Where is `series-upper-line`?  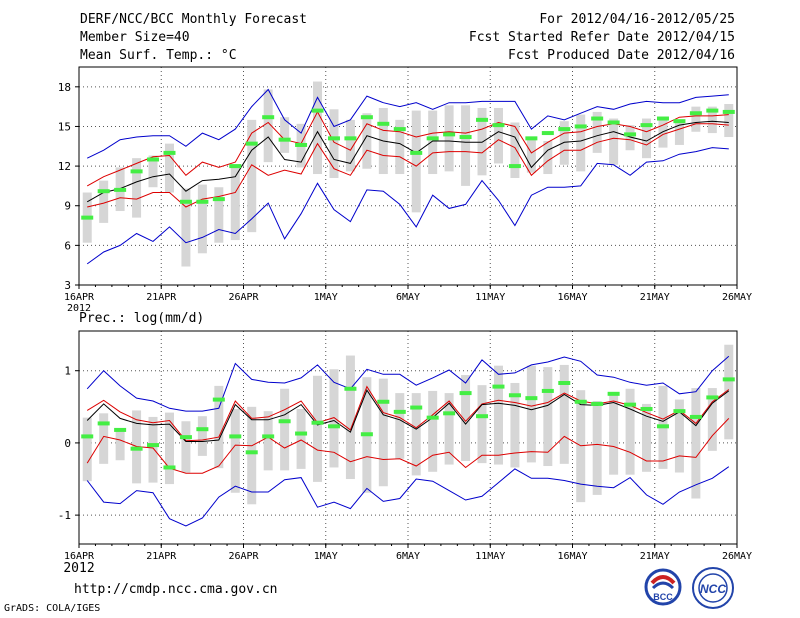
series-upper-line is located at coordinates (408, 413).